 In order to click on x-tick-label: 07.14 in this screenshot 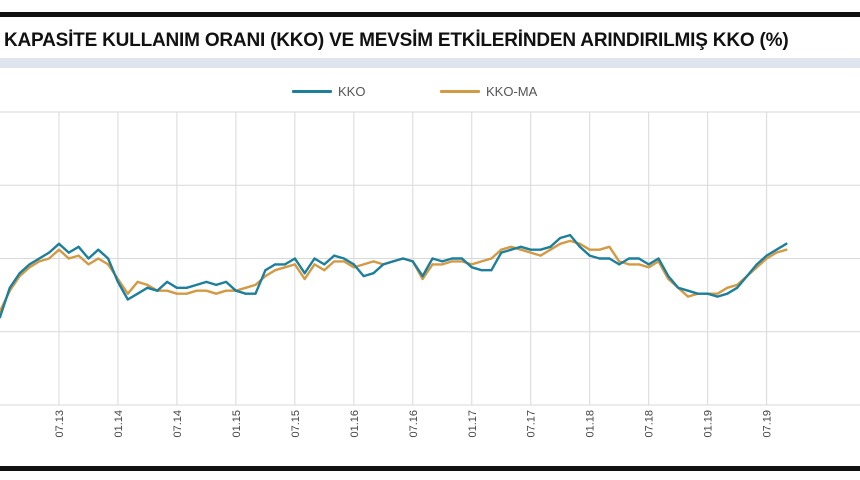, I will do `click(178, 424)`.